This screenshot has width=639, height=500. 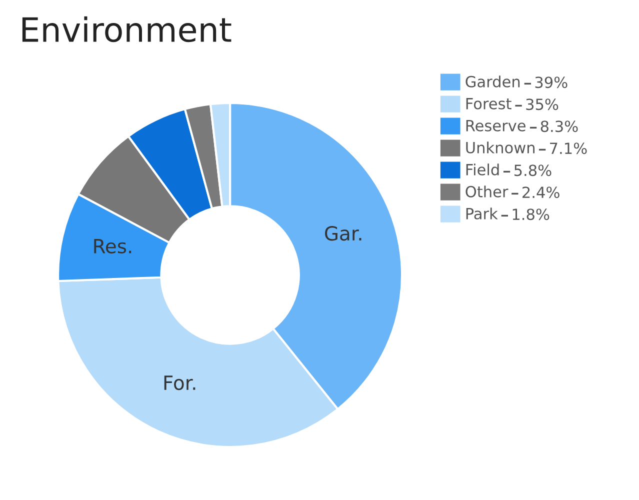 I want to click on chart-title: Environment, so click(x=127, y=29).